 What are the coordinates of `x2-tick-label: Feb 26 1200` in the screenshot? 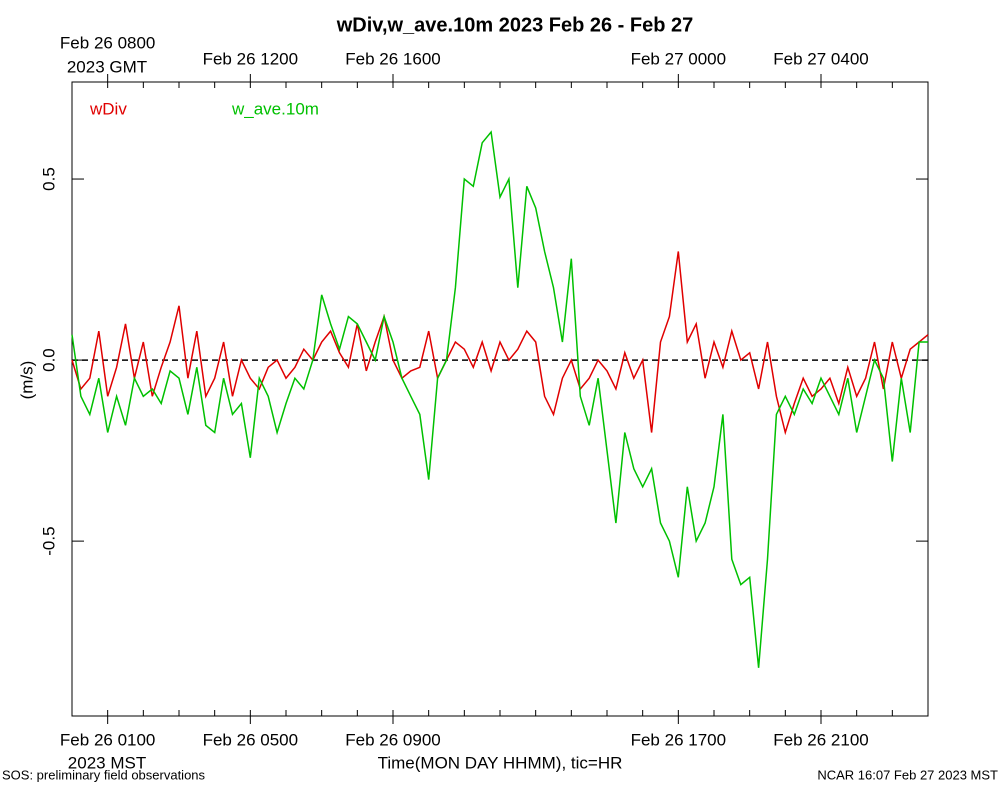 It's located at (250, 58).